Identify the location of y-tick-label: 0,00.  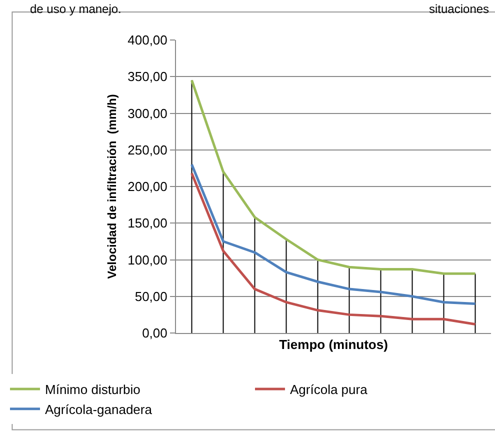
(155, 333).